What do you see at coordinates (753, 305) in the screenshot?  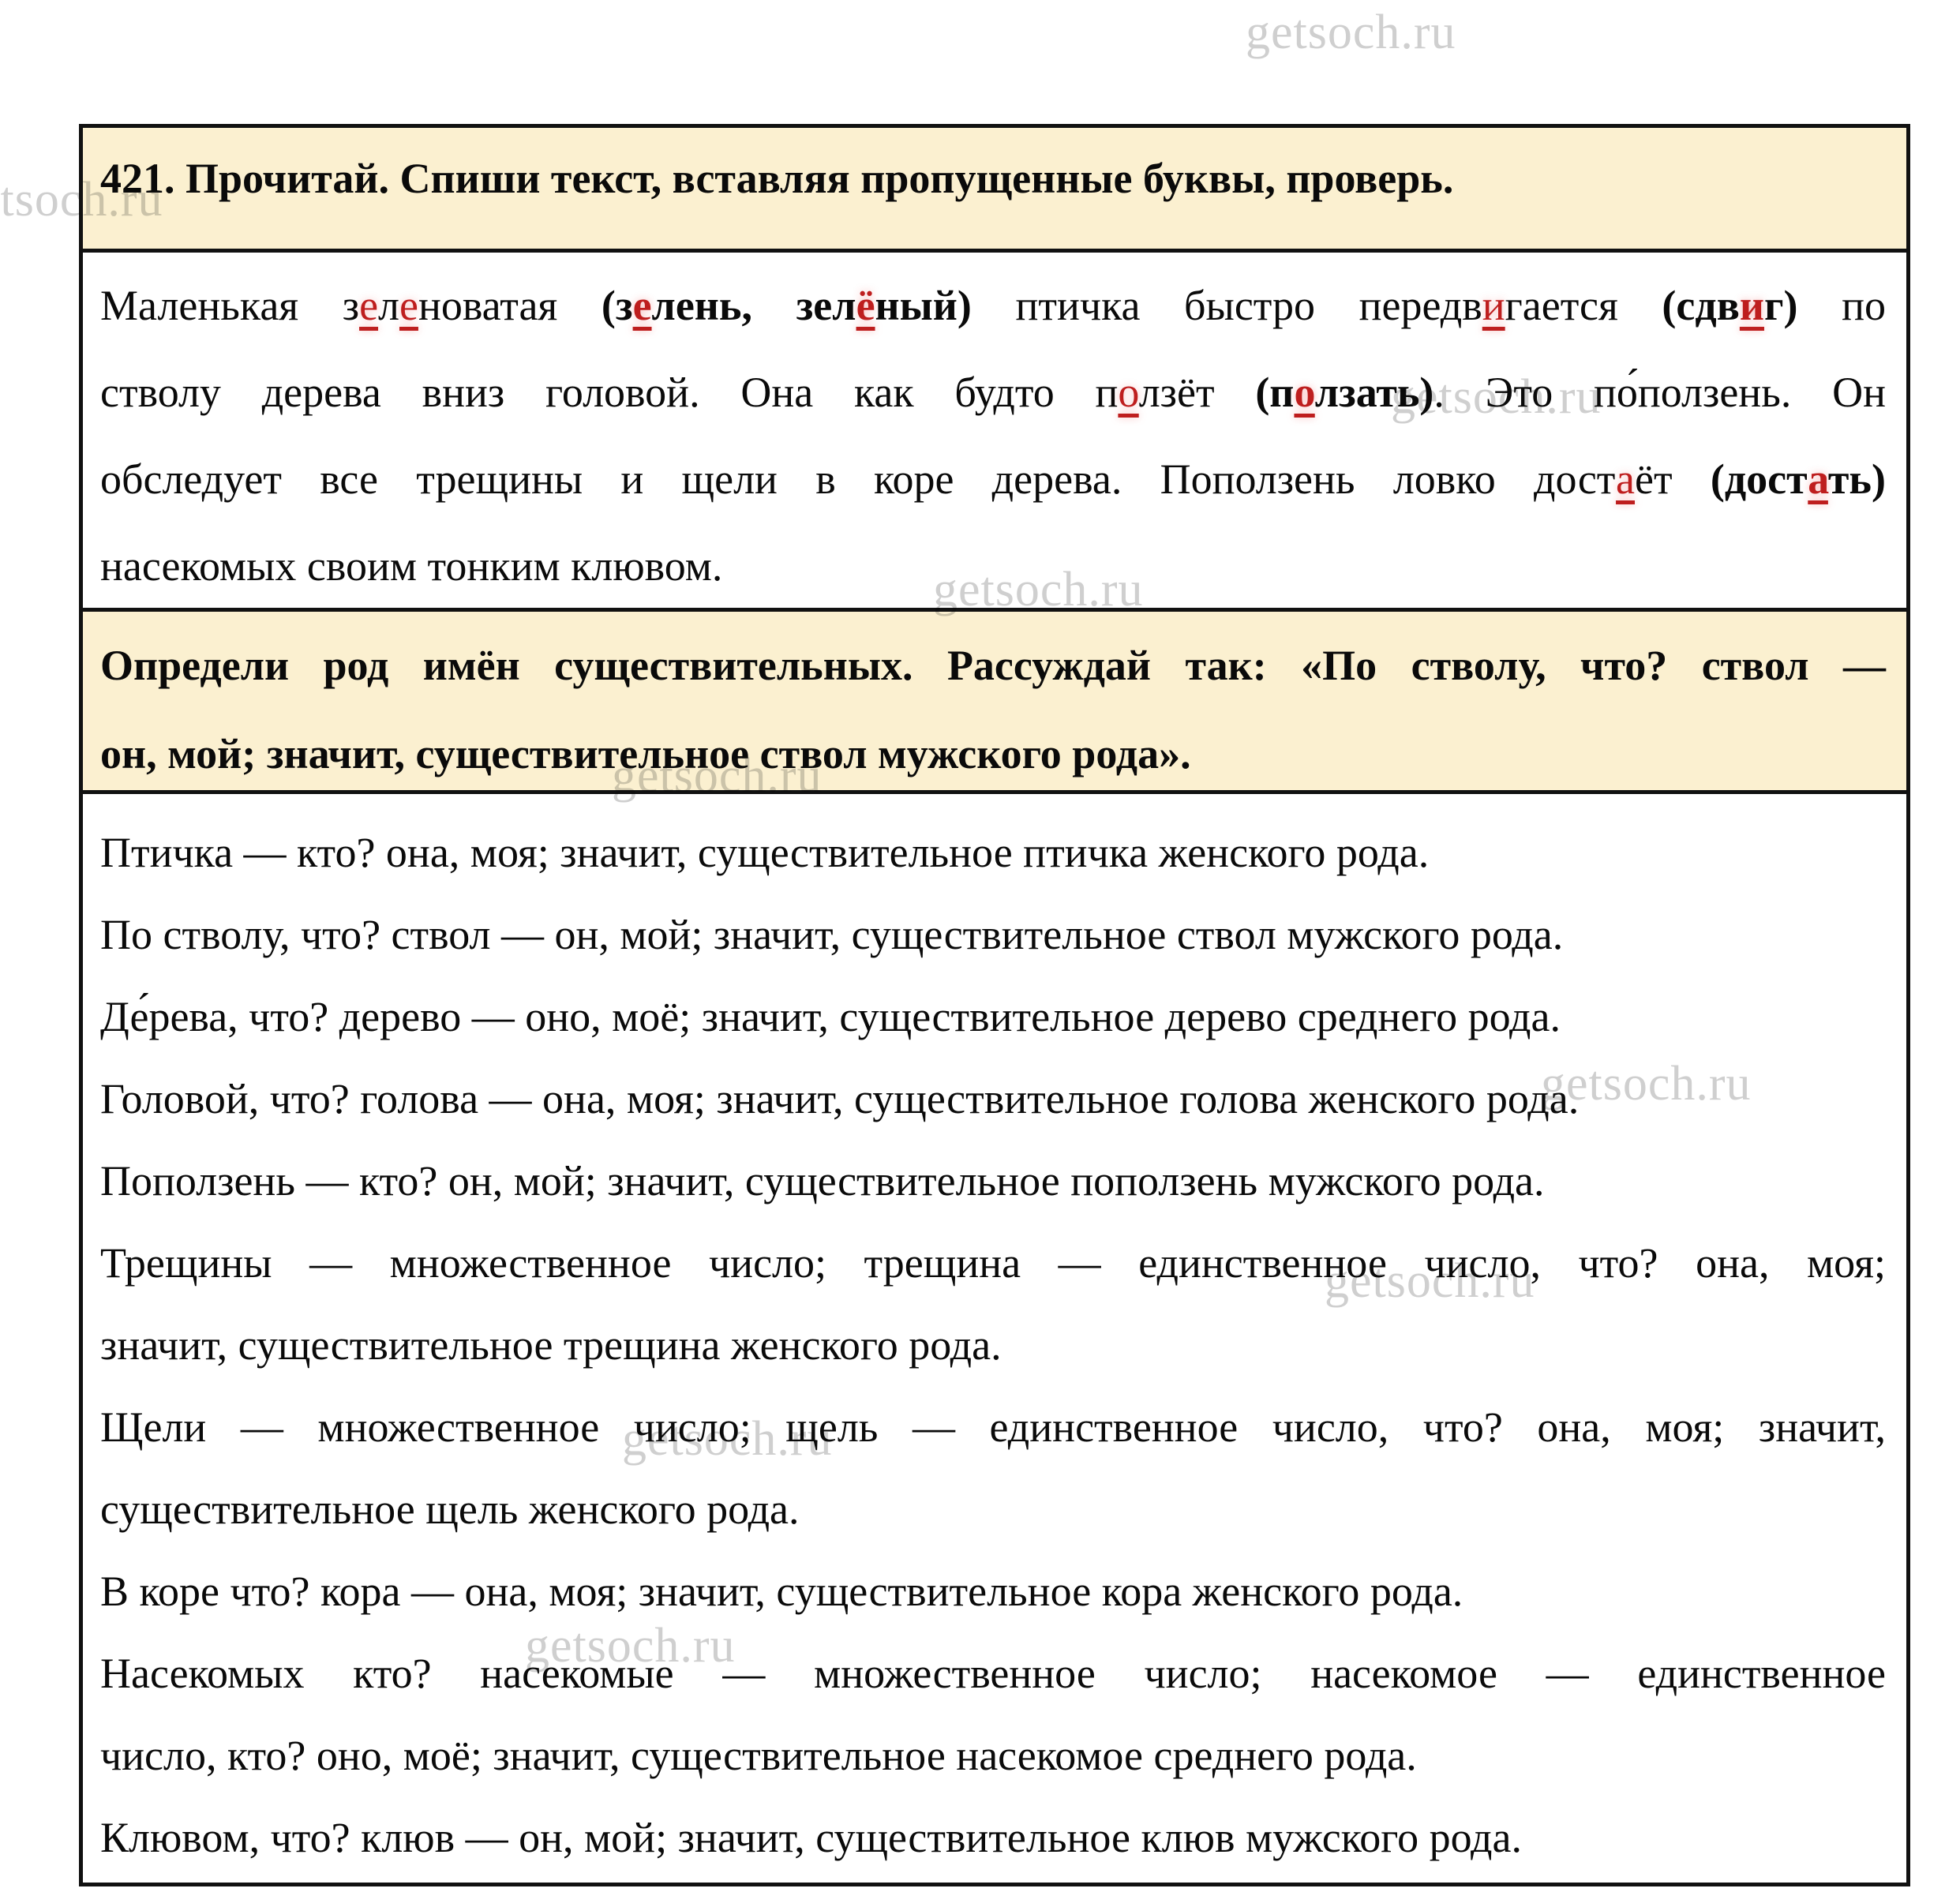 I see `text-segment: лень, зел` at bounding box center [753, 305].